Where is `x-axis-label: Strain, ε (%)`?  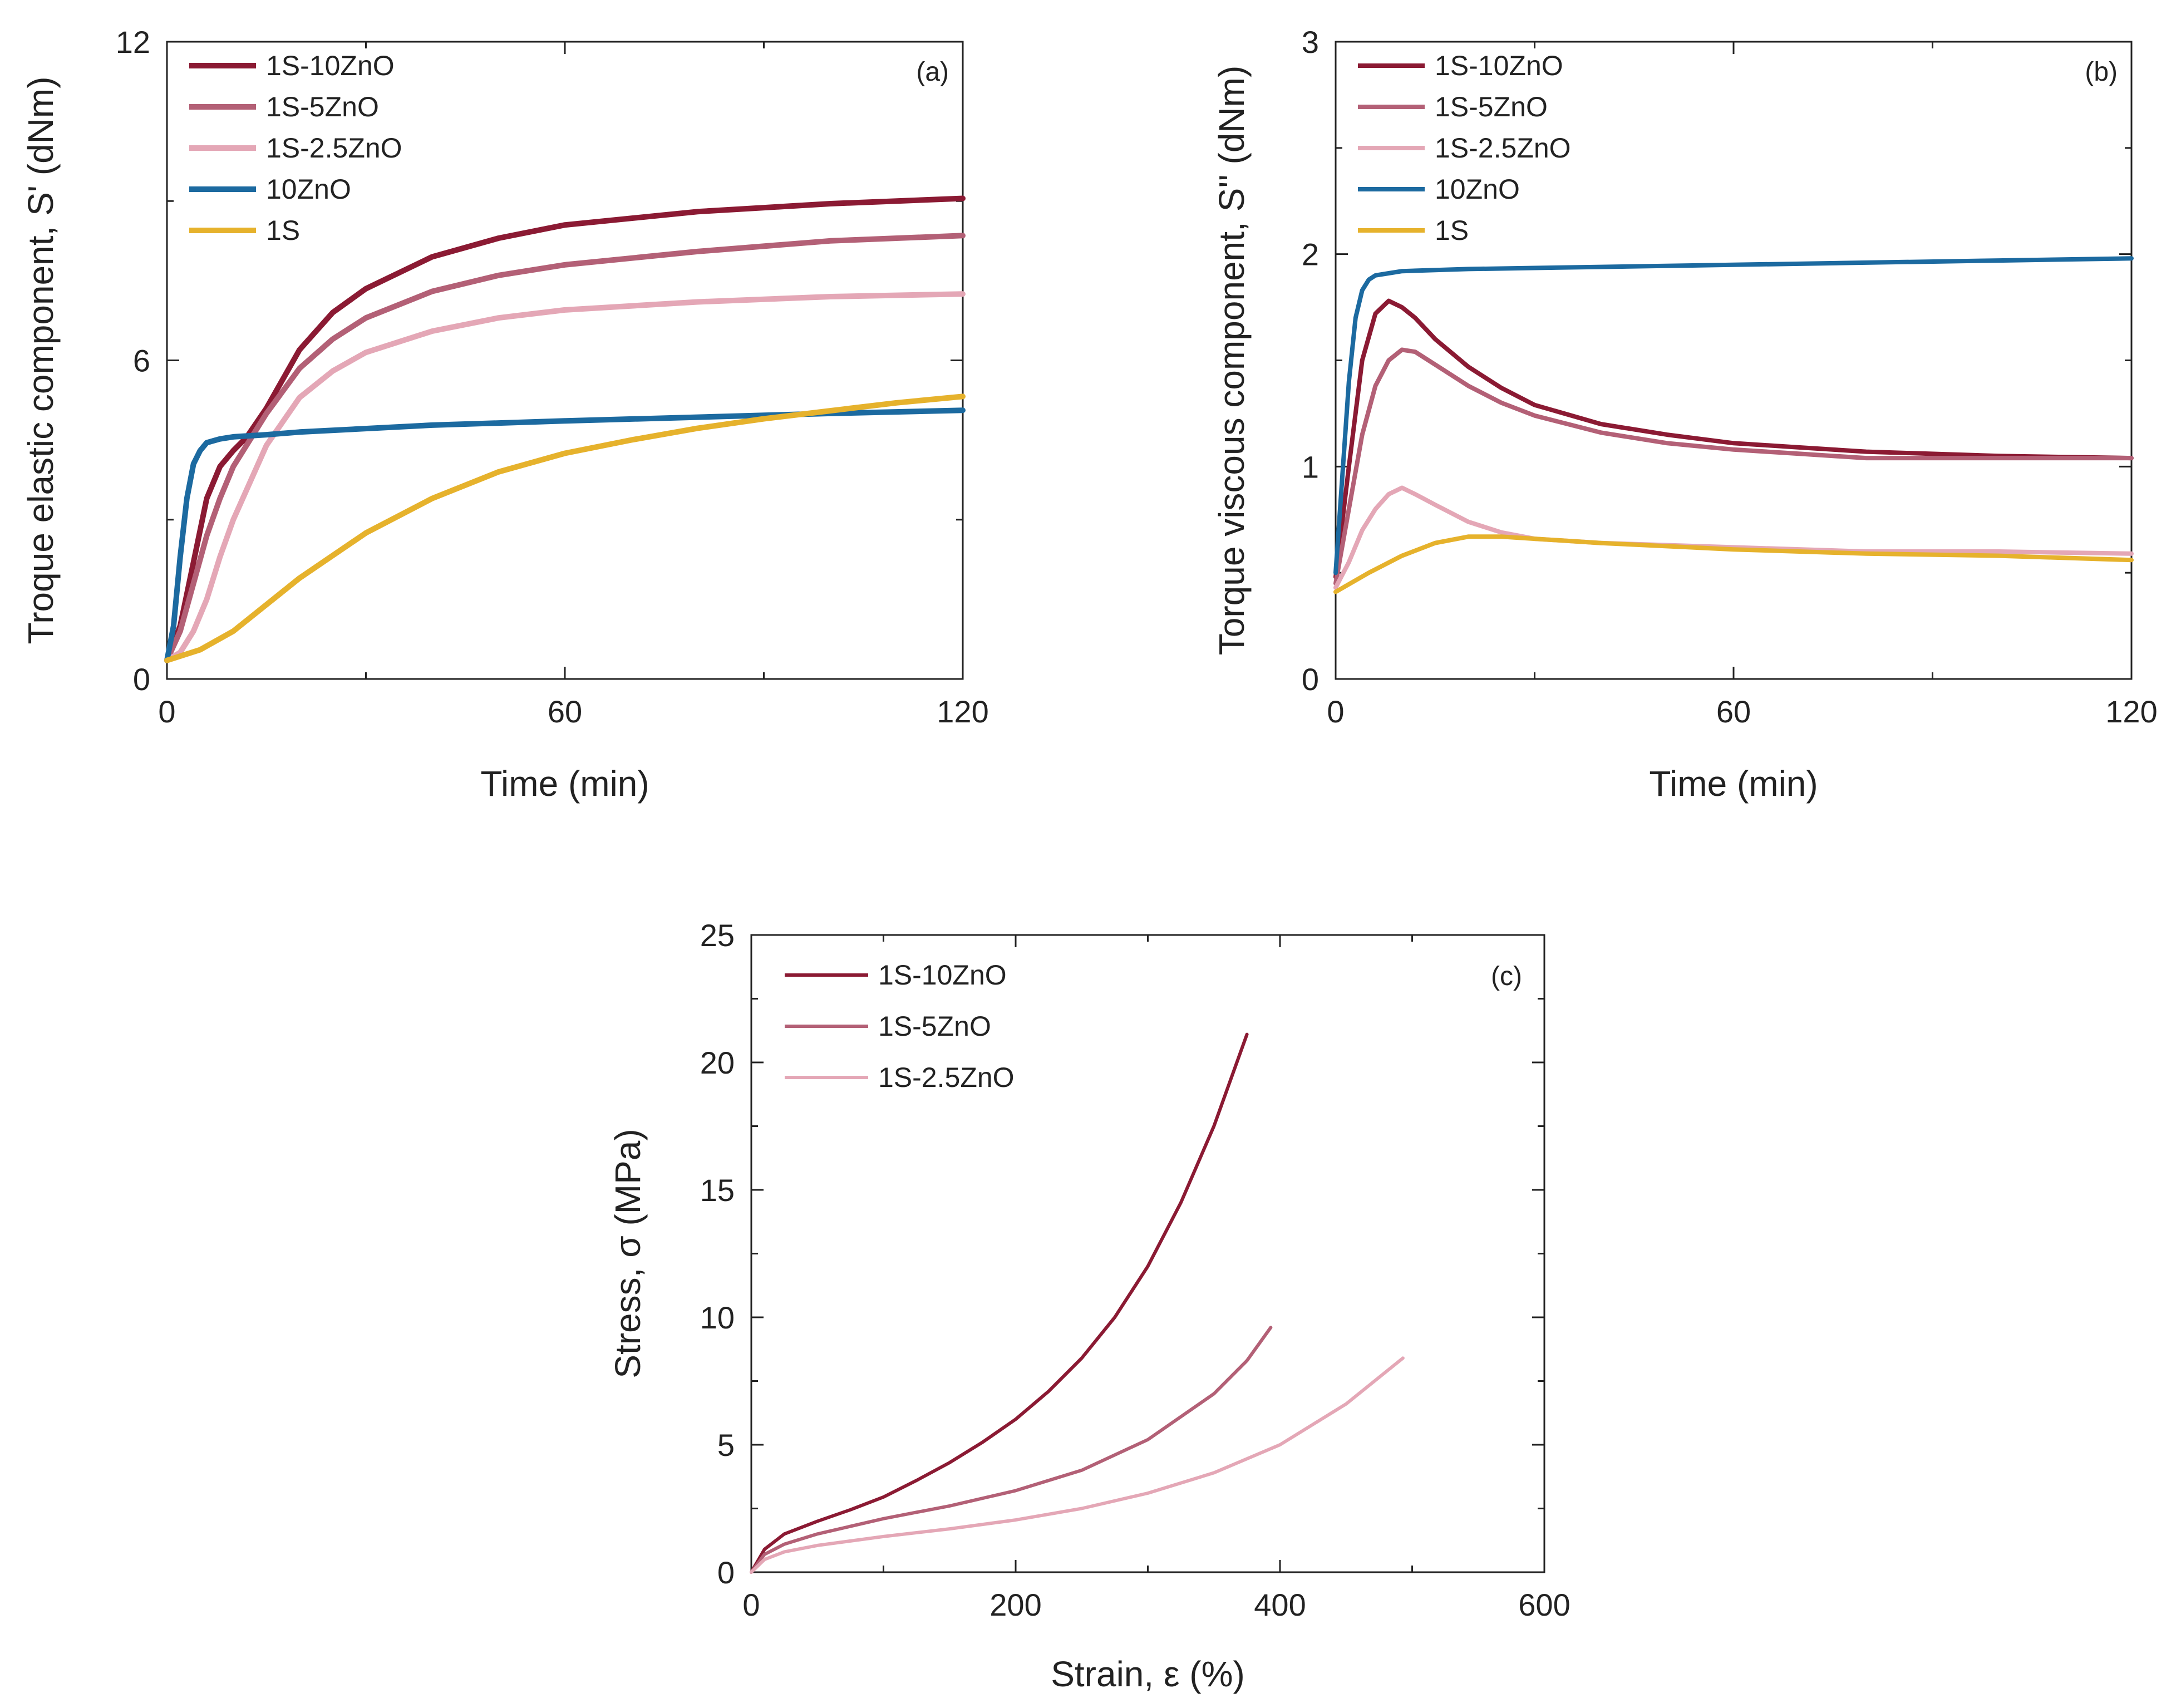 x-axis-label: Strain, ε (%) is located at coordinates (1148, 1674).